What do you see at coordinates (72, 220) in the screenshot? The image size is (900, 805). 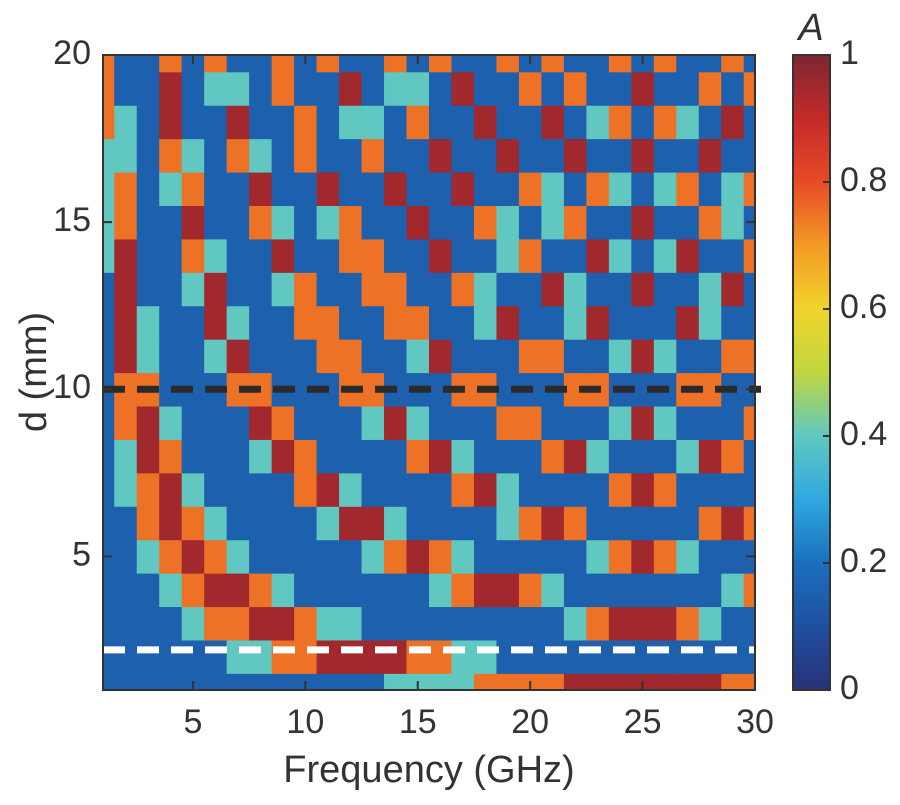 I see `y-tick-label: 15` at bounding box center [72, 220].